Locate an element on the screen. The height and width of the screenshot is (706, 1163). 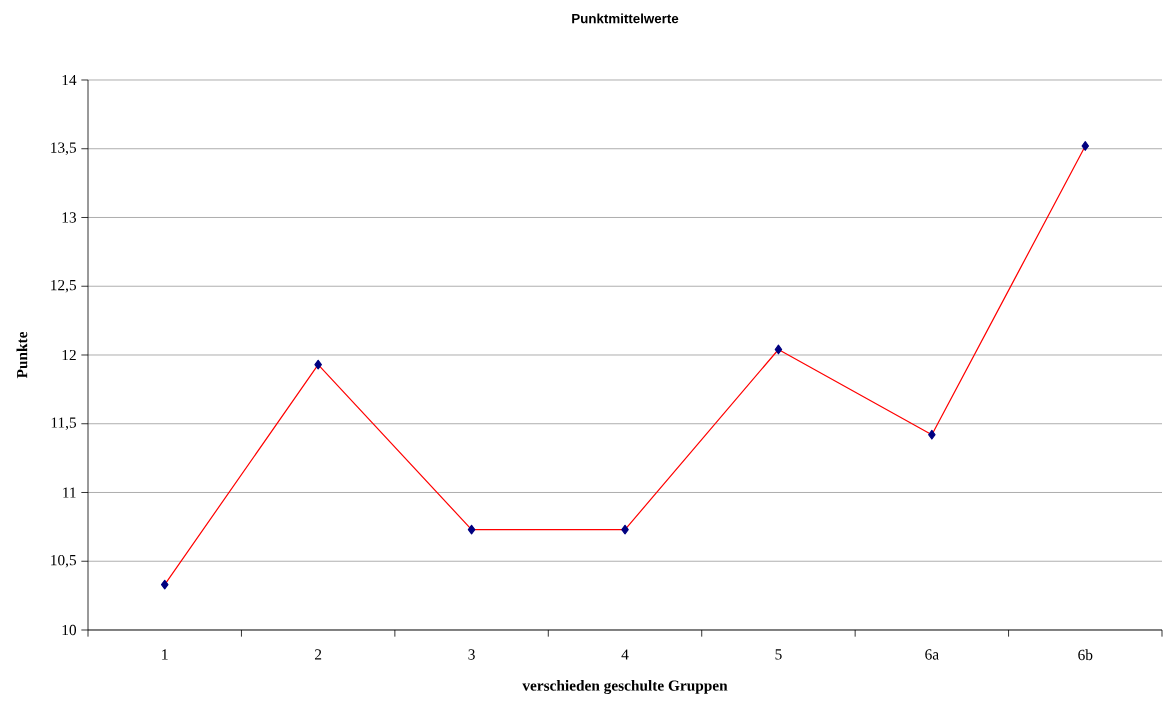
x-tick-label: 3 is located at coordinates (471, 654).